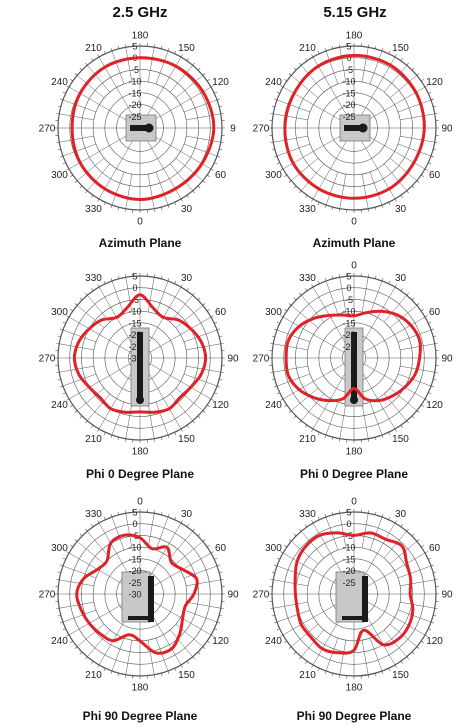 This screenshot has width=476, height=726. I want to click on device-body, so click(136, 597).